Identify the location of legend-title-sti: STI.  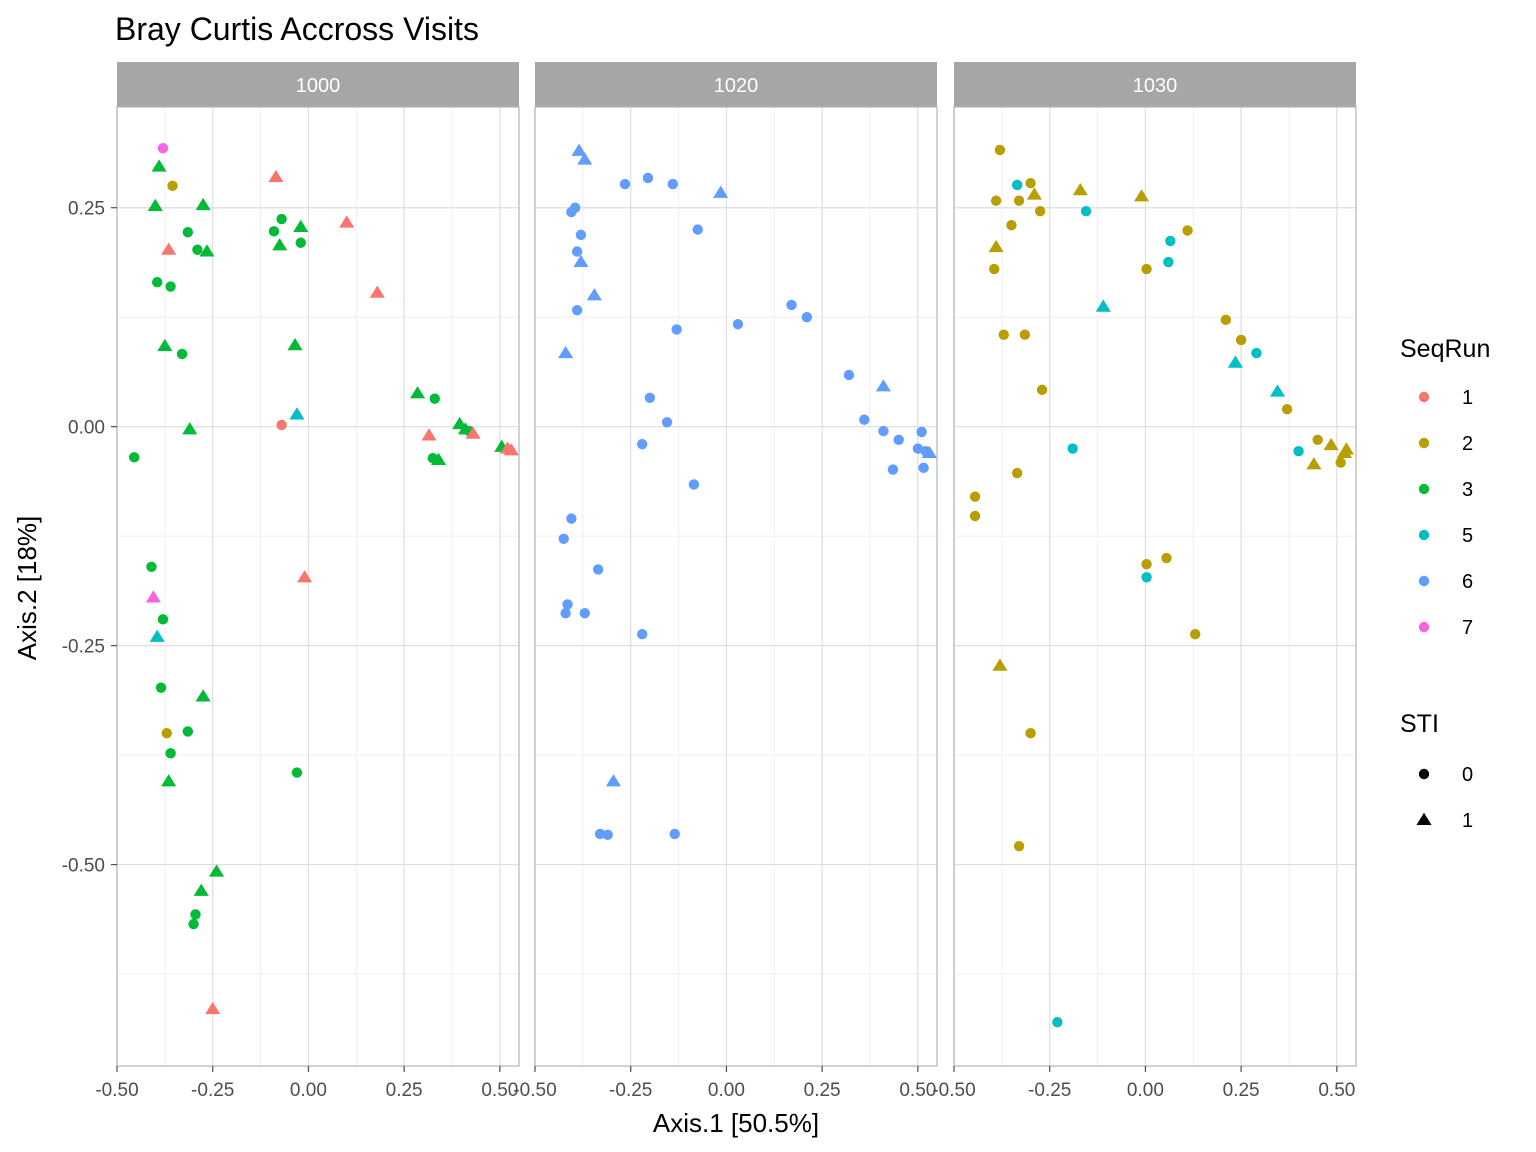
(1419, 724).